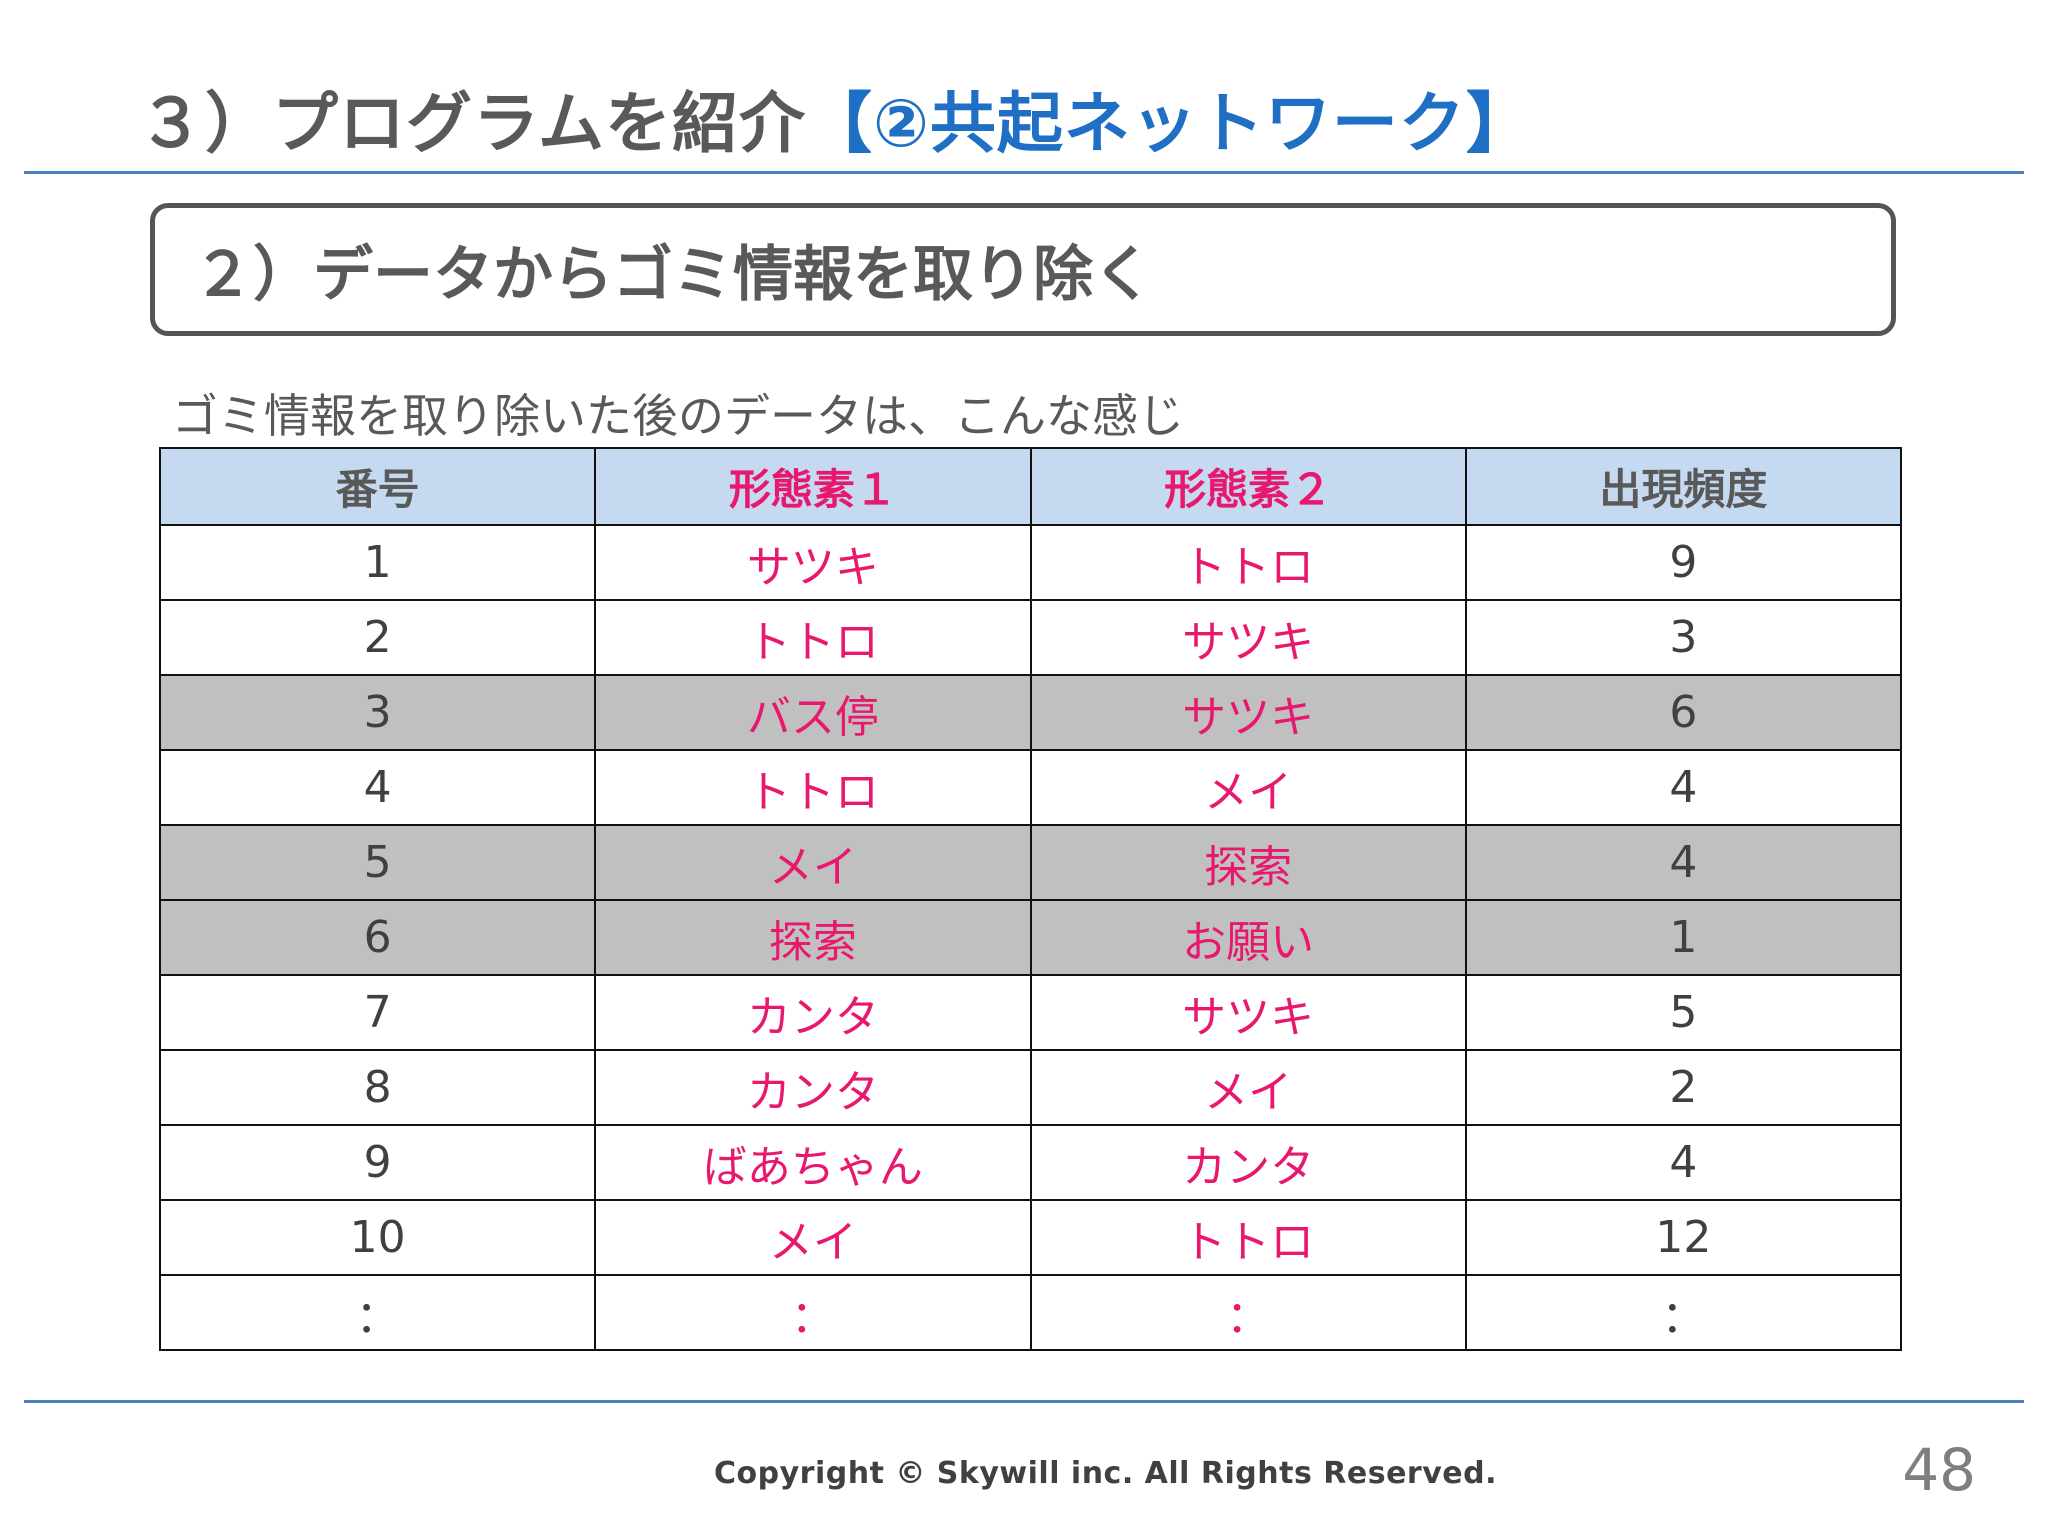  I want to click on header-frequency: 出現頻度, so click(1683, 486).